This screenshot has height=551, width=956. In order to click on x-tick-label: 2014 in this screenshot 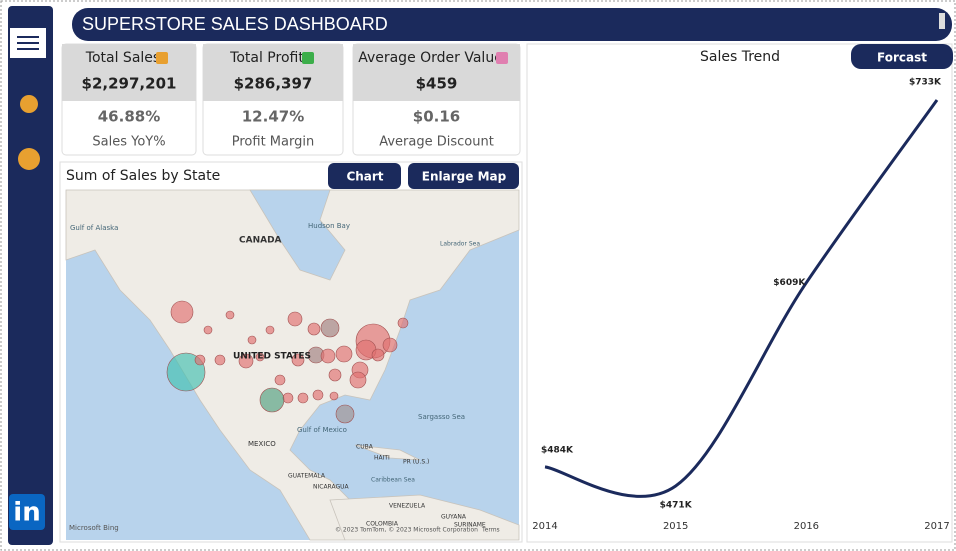, I will do `click(544, 526)`.